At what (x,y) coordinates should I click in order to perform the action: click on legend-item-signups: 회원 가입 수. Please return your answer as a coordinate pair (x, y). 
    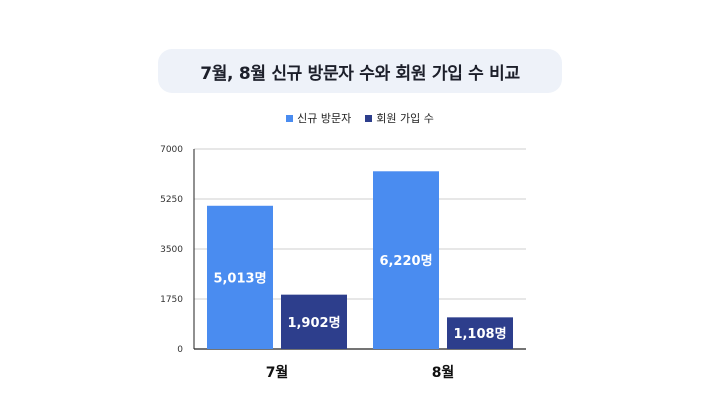
    Looking at the image, I should click on (399, 118).